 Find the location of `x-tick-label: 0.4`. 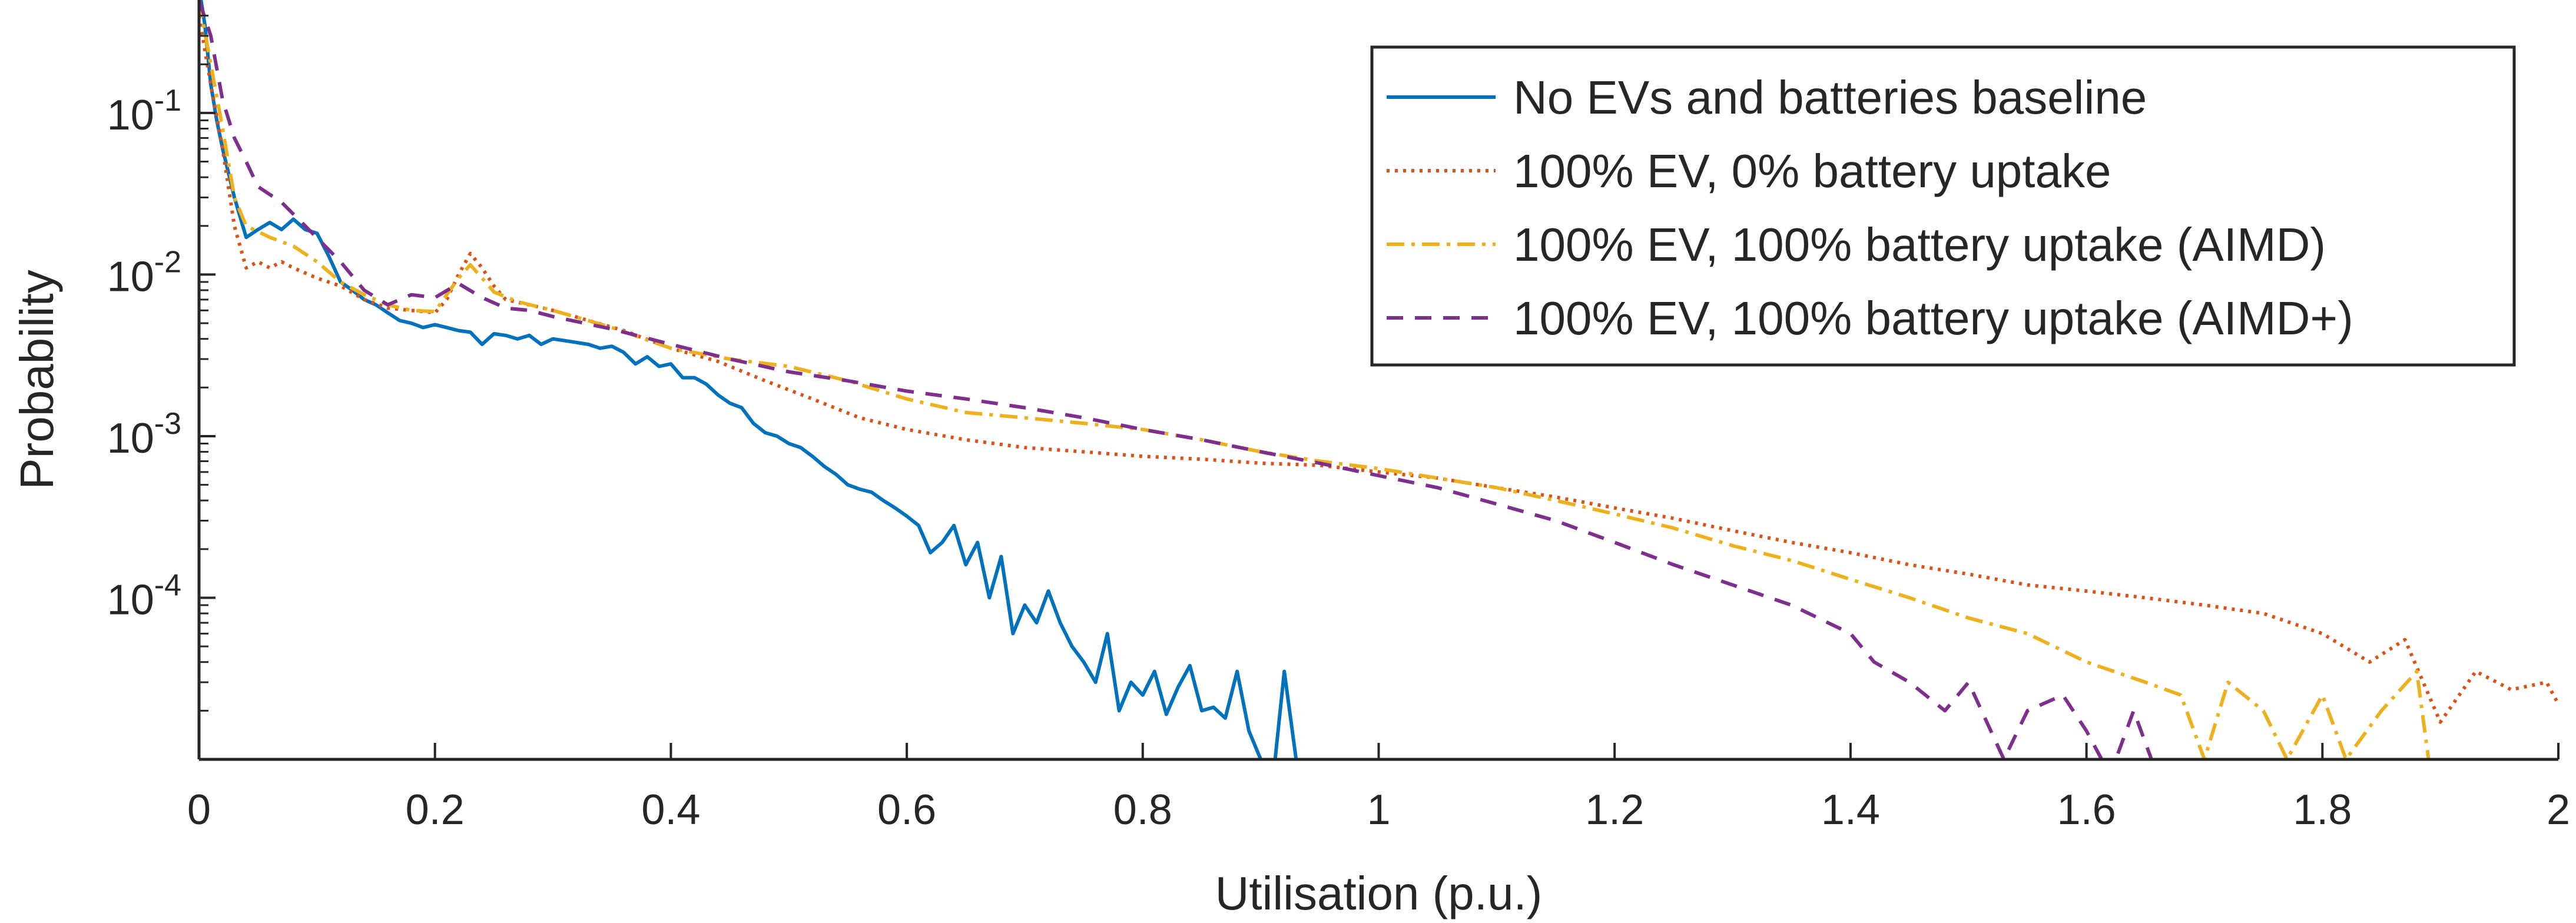

x-tick-label: 0.4 is located at coordinates (671, 810).